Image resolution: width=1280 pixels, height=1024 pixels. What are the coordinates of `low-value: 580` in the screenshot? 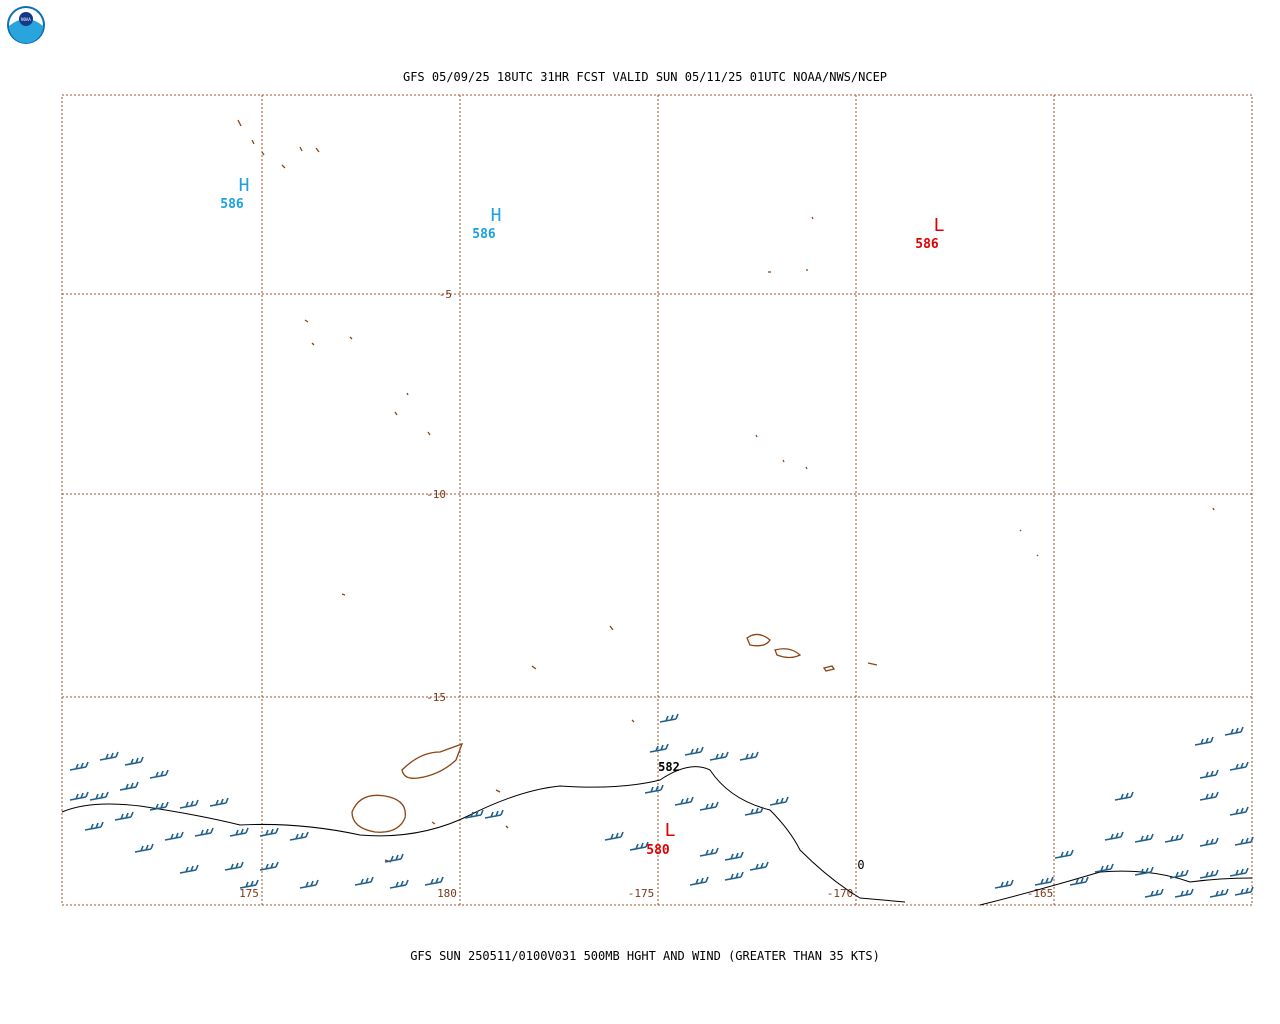 It's located at (658, 850).